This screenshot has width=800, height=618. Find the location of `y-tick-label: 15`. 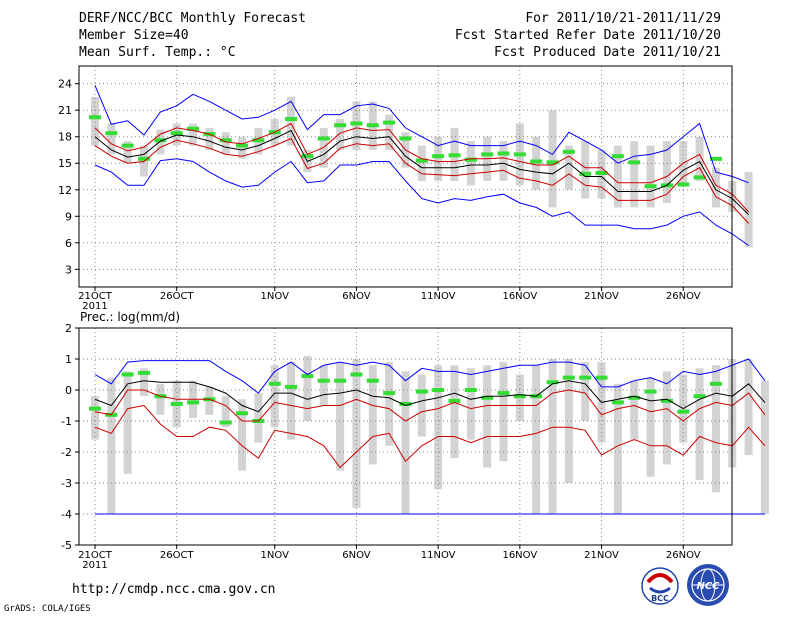

y-tick-label: 15 is located at coordinates (65, 163).